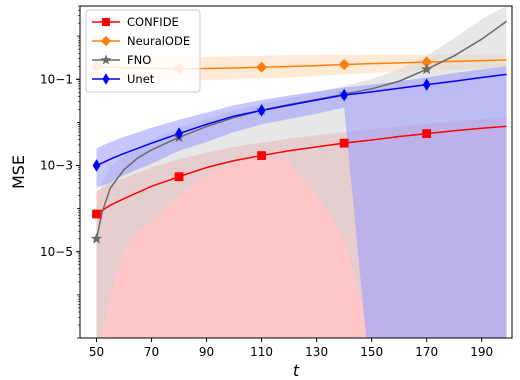 The width and height of the screenshot is (520, 380). Describe the element at coordinates (139, 60) in the screenshot. I see `legend-label: FNO` at that location.